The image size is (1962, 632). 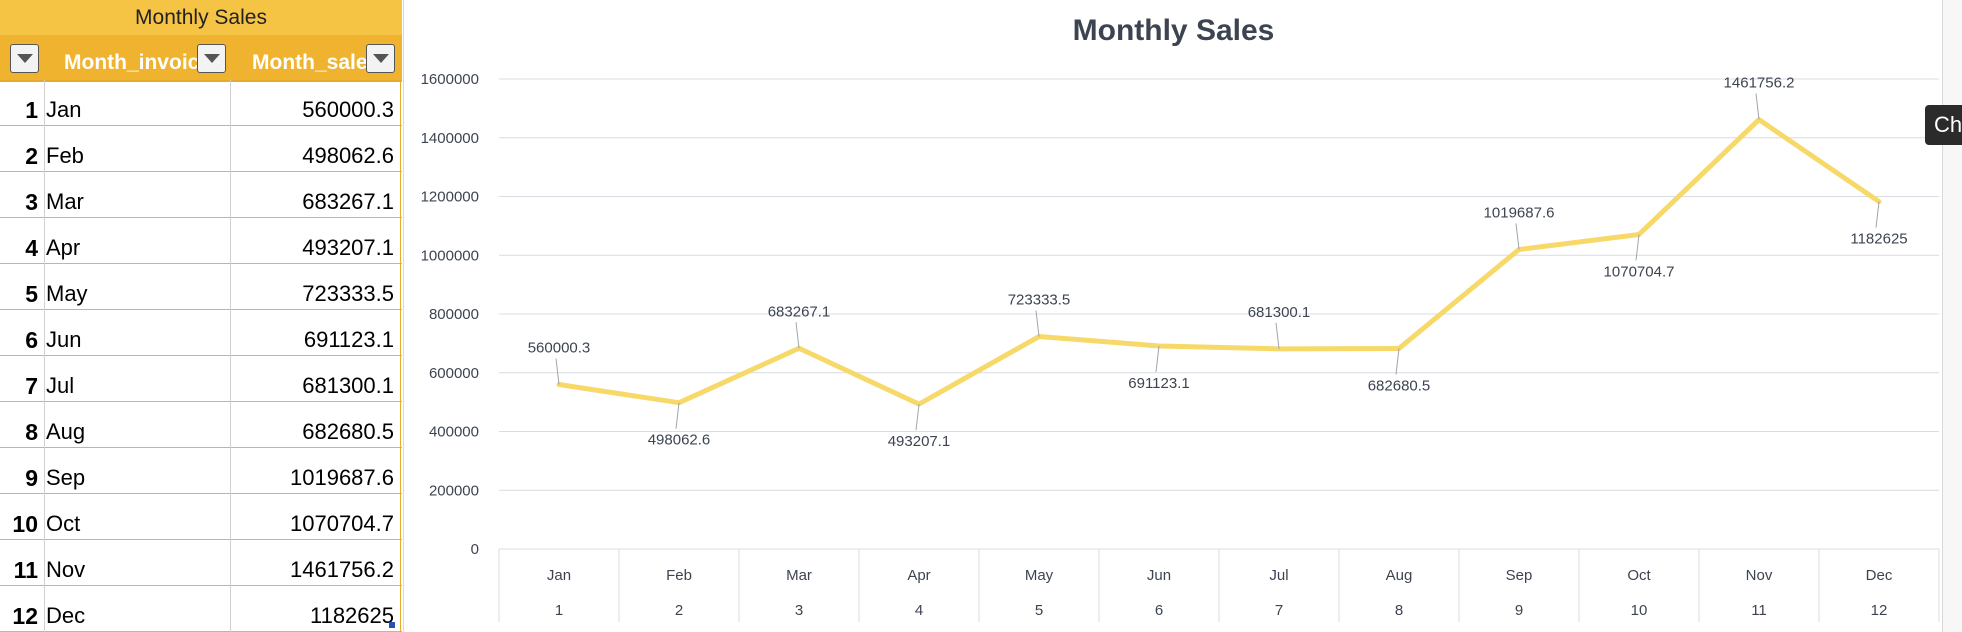 I want to click on row-index: 10, so click(x=25, y=524).